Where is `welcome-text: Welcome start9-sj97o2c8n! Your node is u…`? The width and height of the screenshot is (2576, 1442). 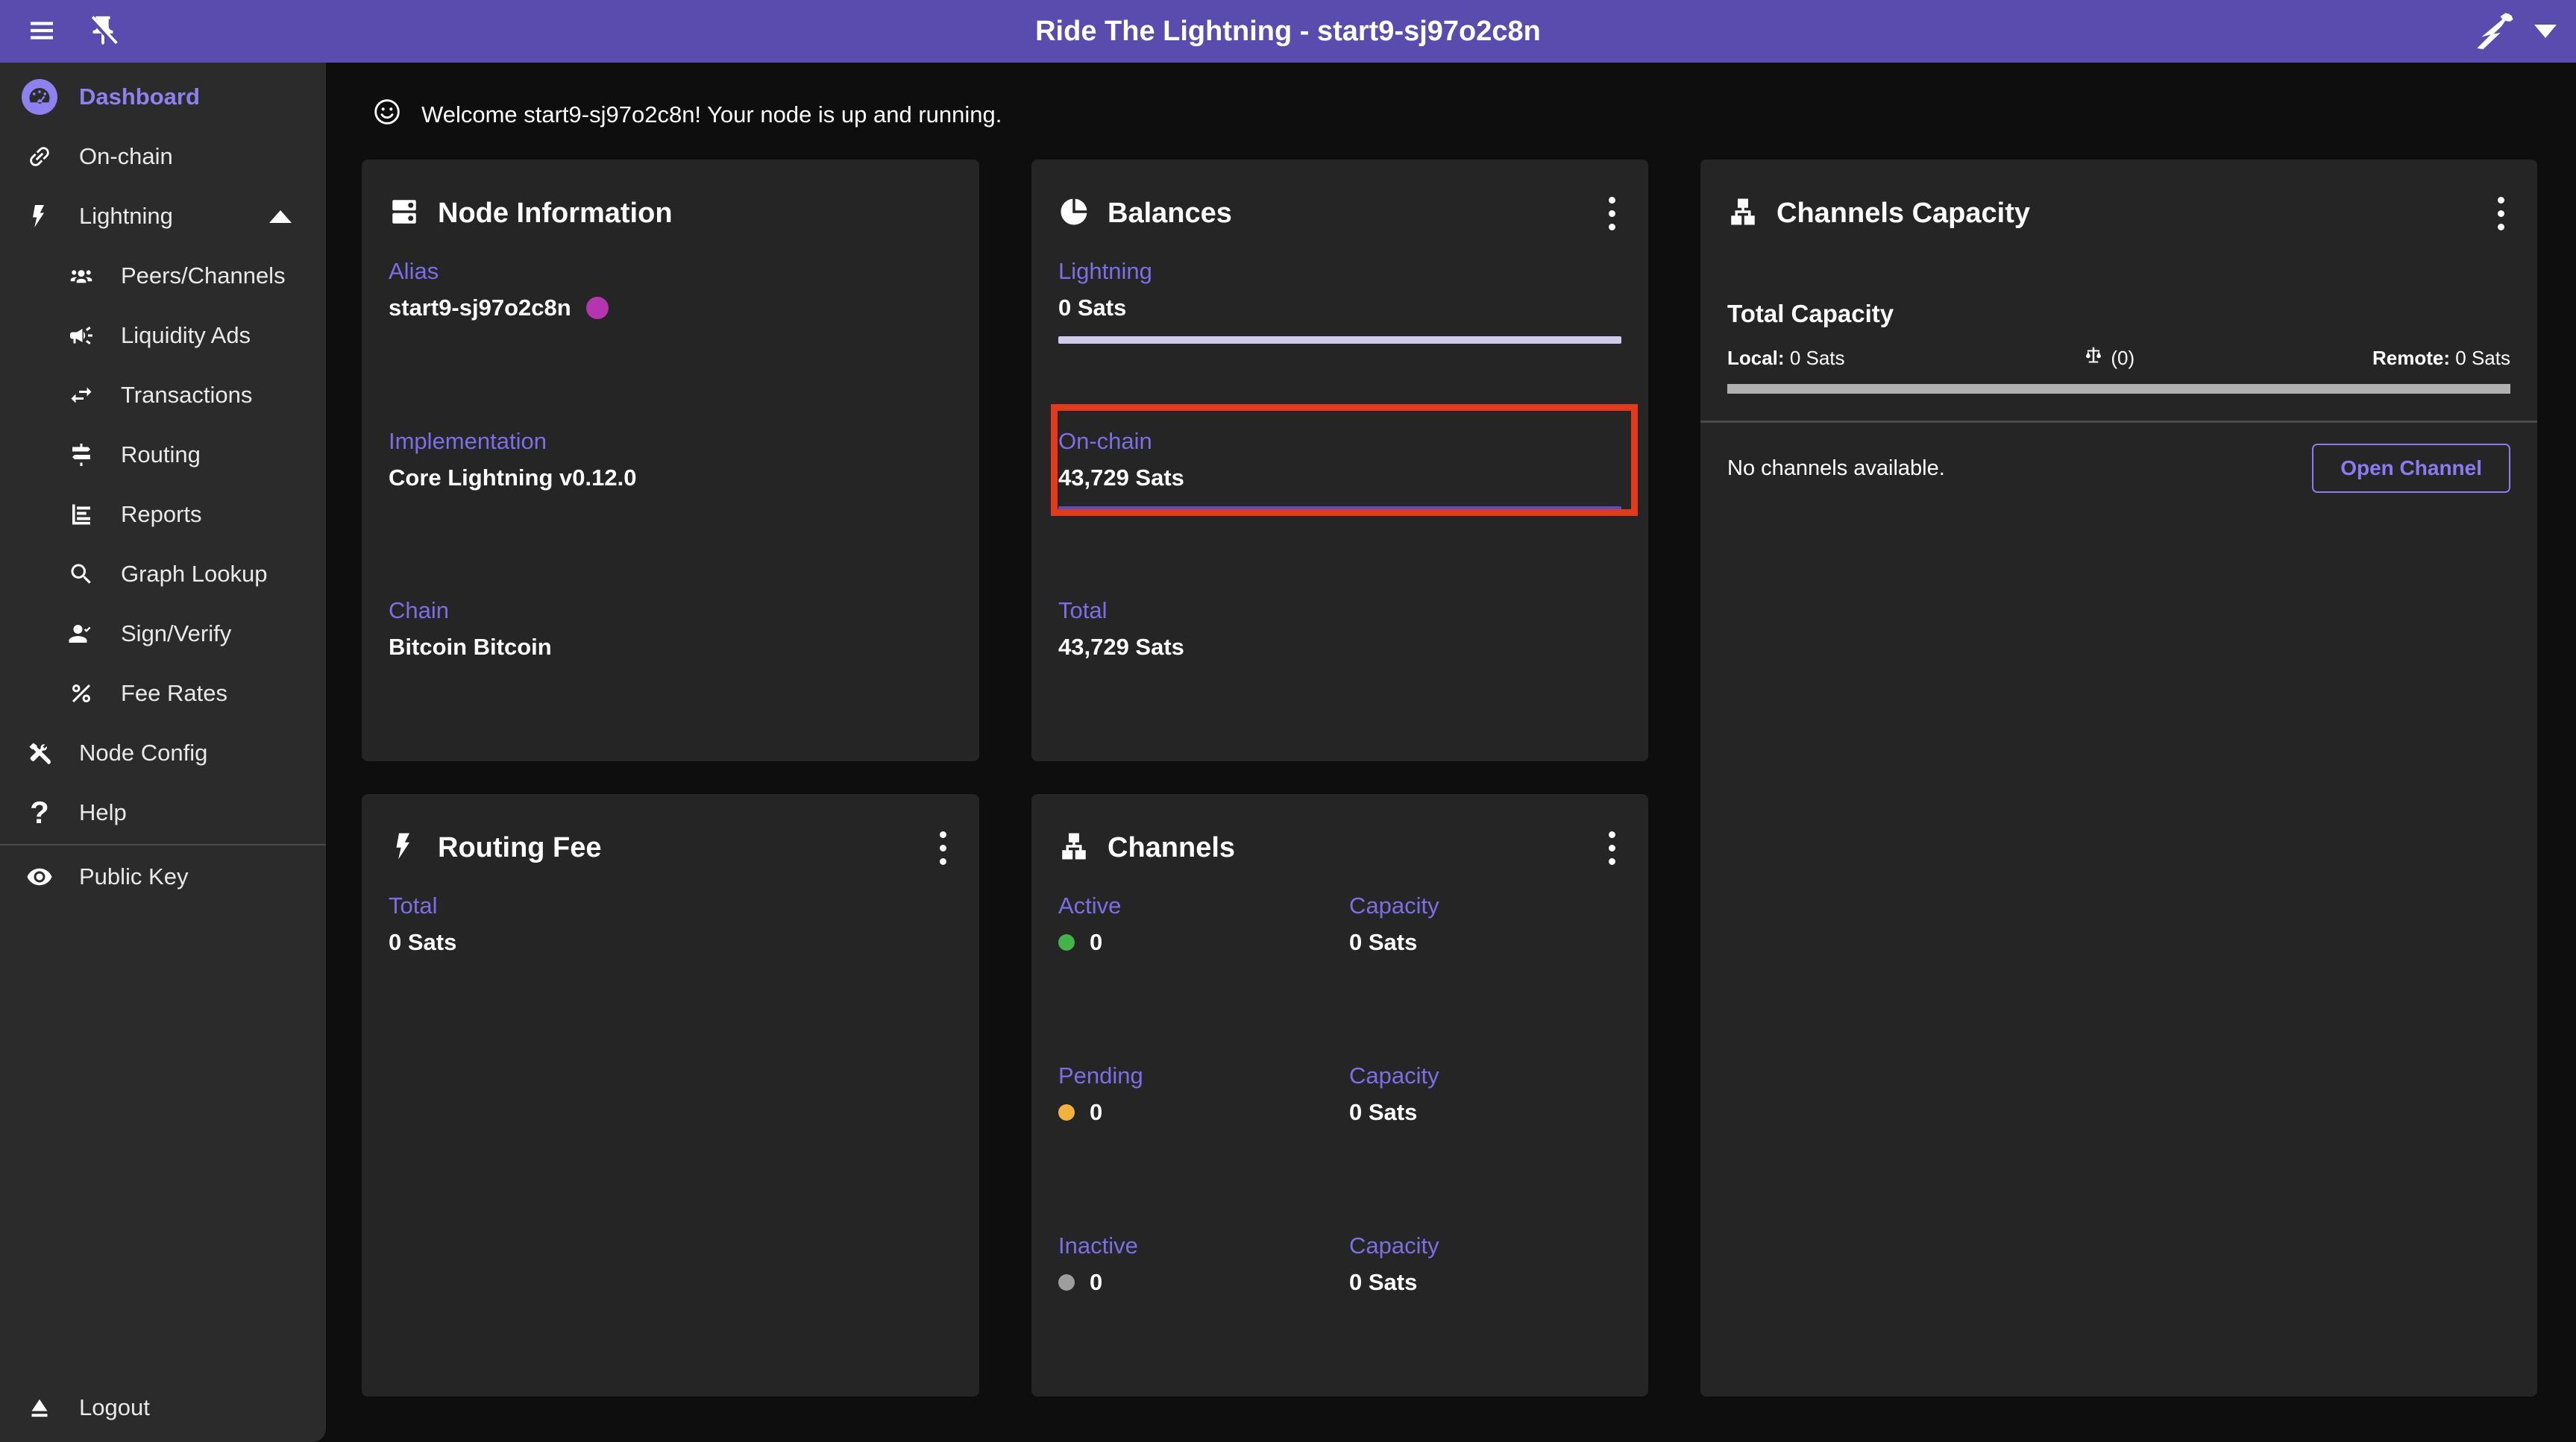 welcome-text: Welcome start9-sj97o2c8n! Your node is u… is located at coordinates (711, 114).